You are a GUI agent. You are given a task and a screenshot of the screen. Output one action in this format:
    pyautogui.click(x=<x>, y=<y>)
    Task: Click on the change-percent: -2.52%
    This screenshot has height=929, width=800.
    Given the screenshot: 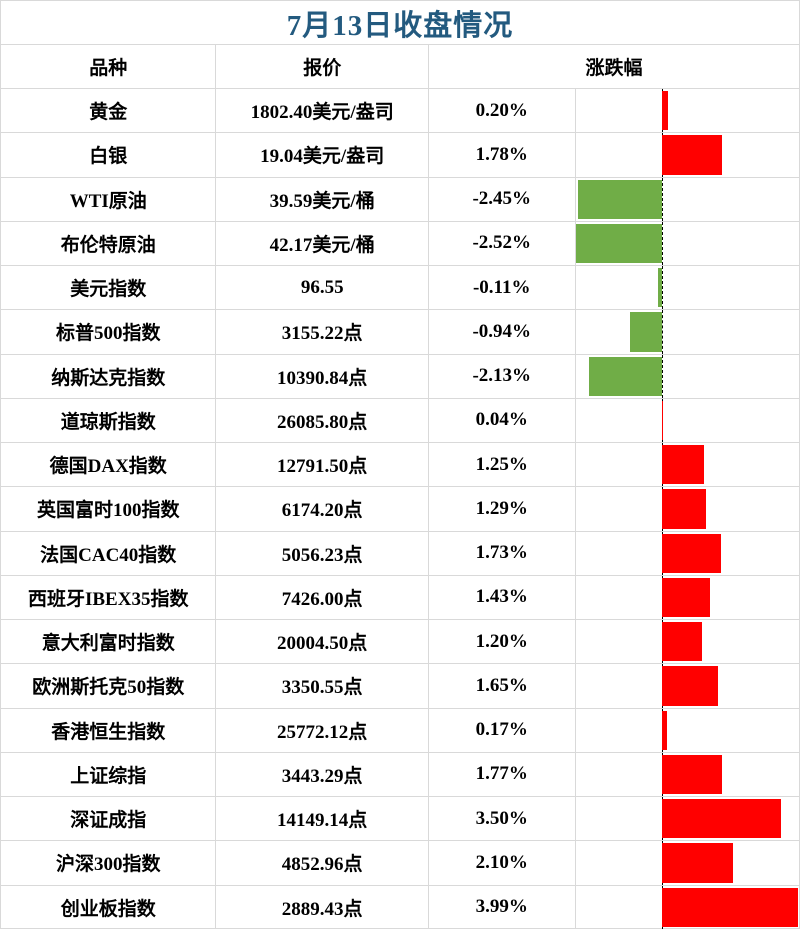 What is the action you would take?
    pyautogui.click(x=501, y=243)
    